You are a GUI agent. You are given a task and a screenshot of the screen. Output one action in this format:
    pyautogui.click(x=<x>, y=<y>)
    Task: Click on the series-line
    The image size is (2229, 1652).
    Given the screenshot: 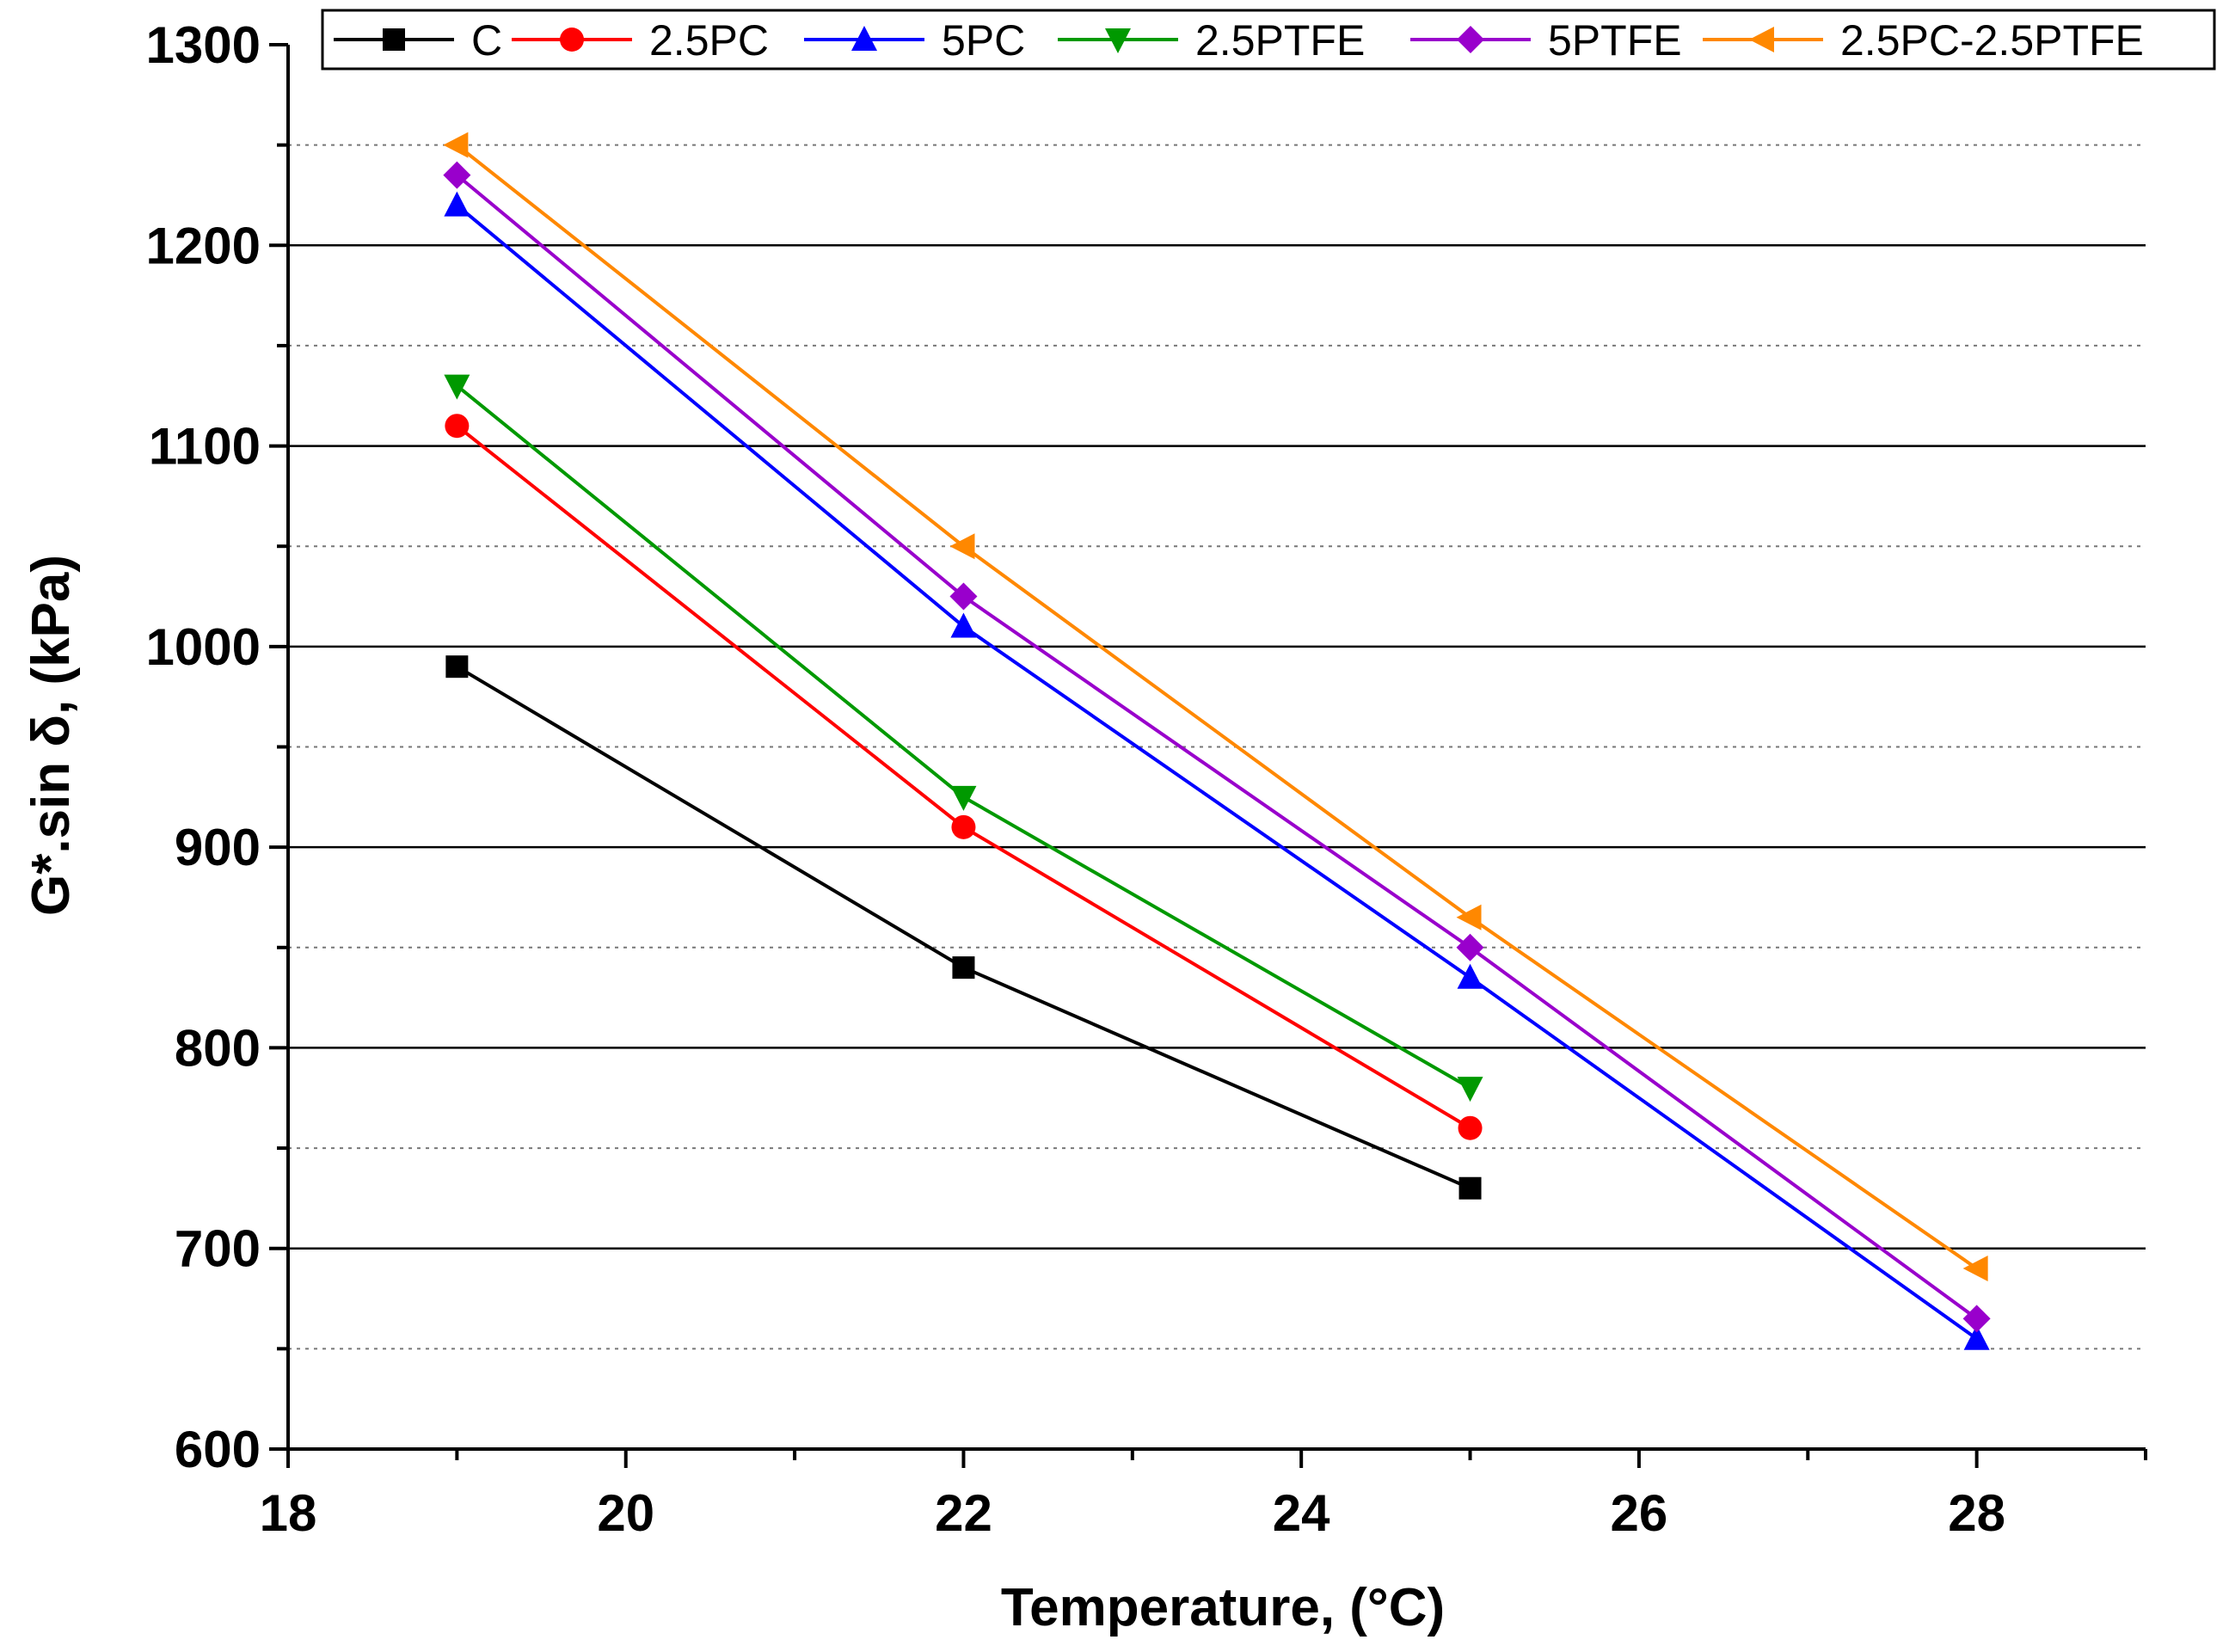 What is the action you would take?
    pyautogui.click(x=963, y=927)
    